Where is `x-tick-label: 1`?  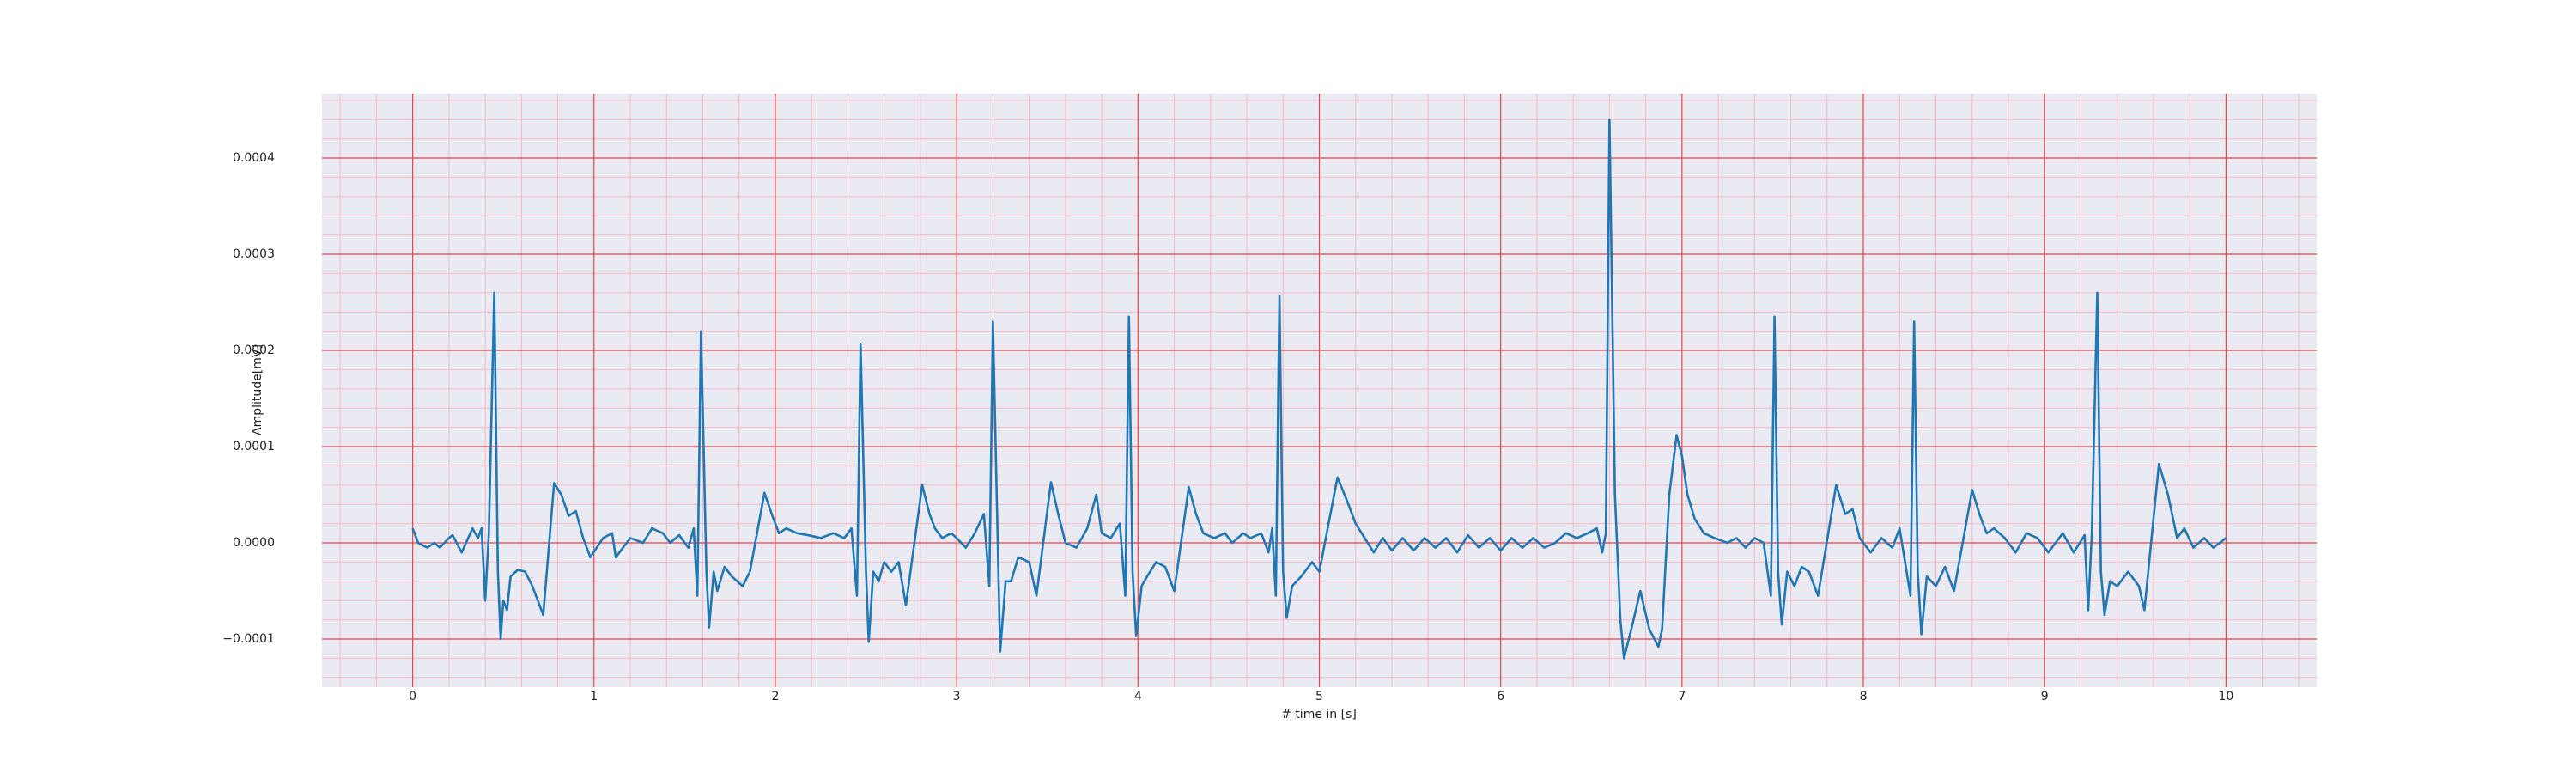 x-tick-label: 1 is located at coordinates (594, 696).